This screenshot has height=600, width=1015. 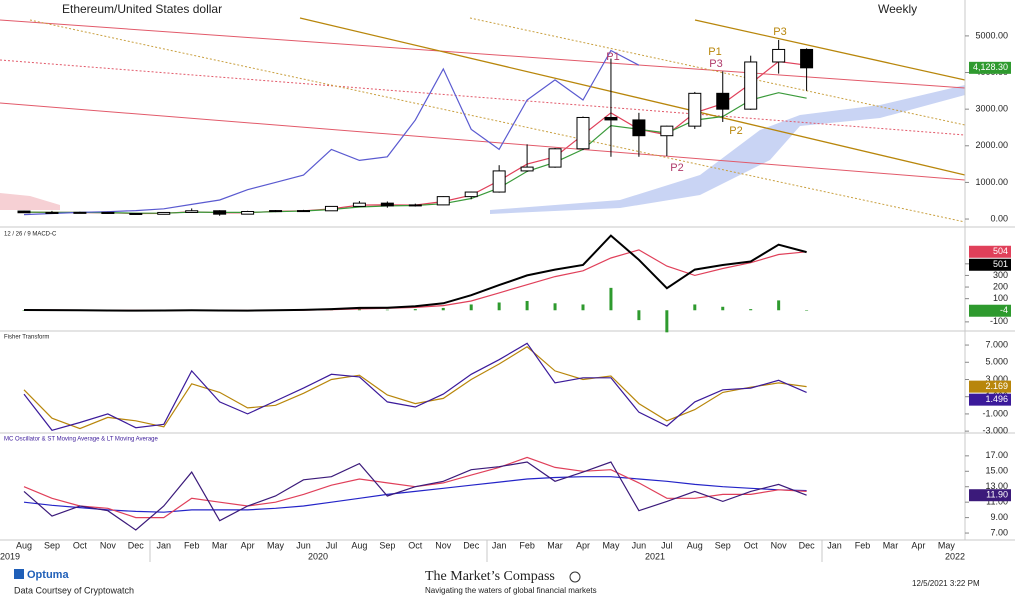 I want to click on brand-icon, so click(x=19, y=574).